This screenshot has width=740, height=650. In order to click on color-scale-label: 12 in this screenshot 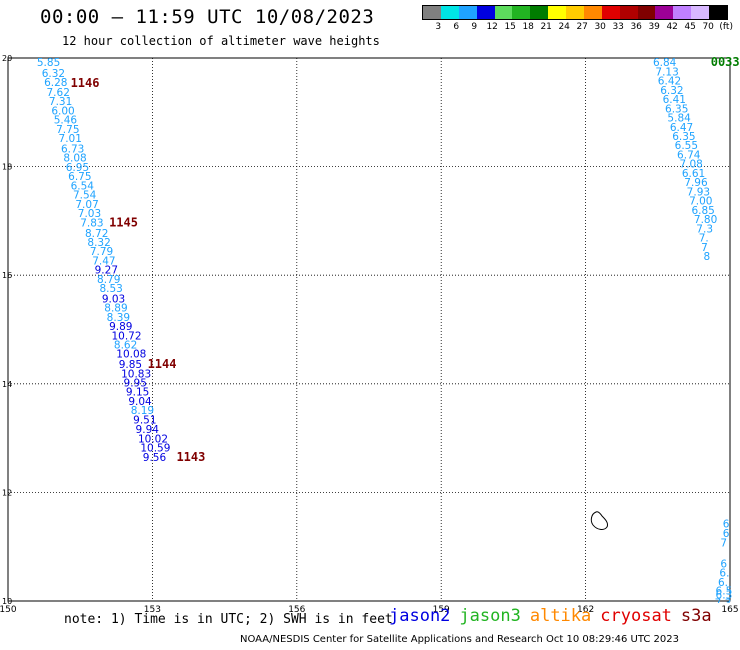, I will do `click(492, 27)`.